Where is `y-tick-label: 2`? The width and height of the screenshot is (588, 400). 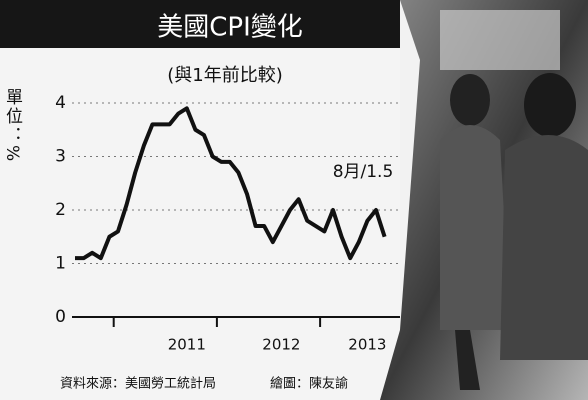 y-tick-label: 2 is located at coordinates (60, 210).